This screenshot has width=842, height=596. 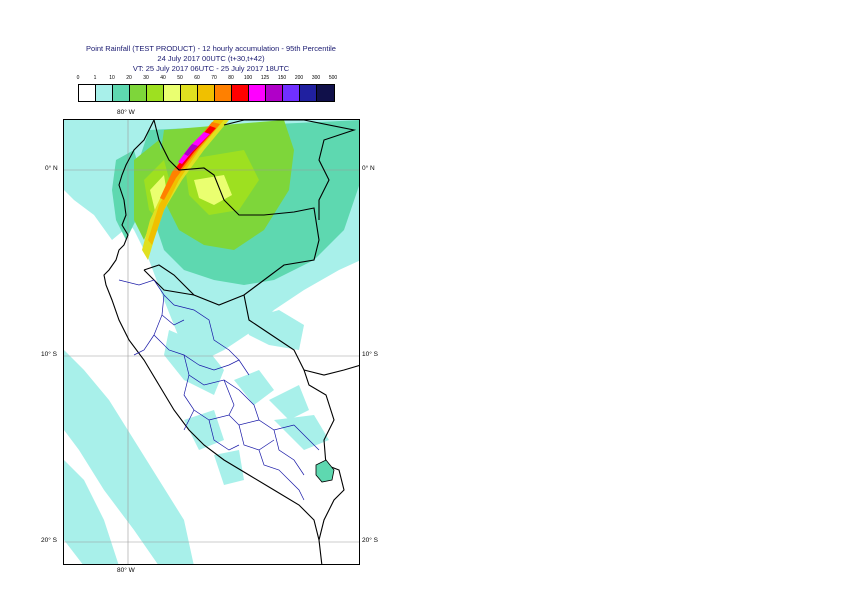 What do you see at coordinates (333, 78) in the screenshot?
I see `legend-threshold-label: 500` at bounding box center [333, 78].